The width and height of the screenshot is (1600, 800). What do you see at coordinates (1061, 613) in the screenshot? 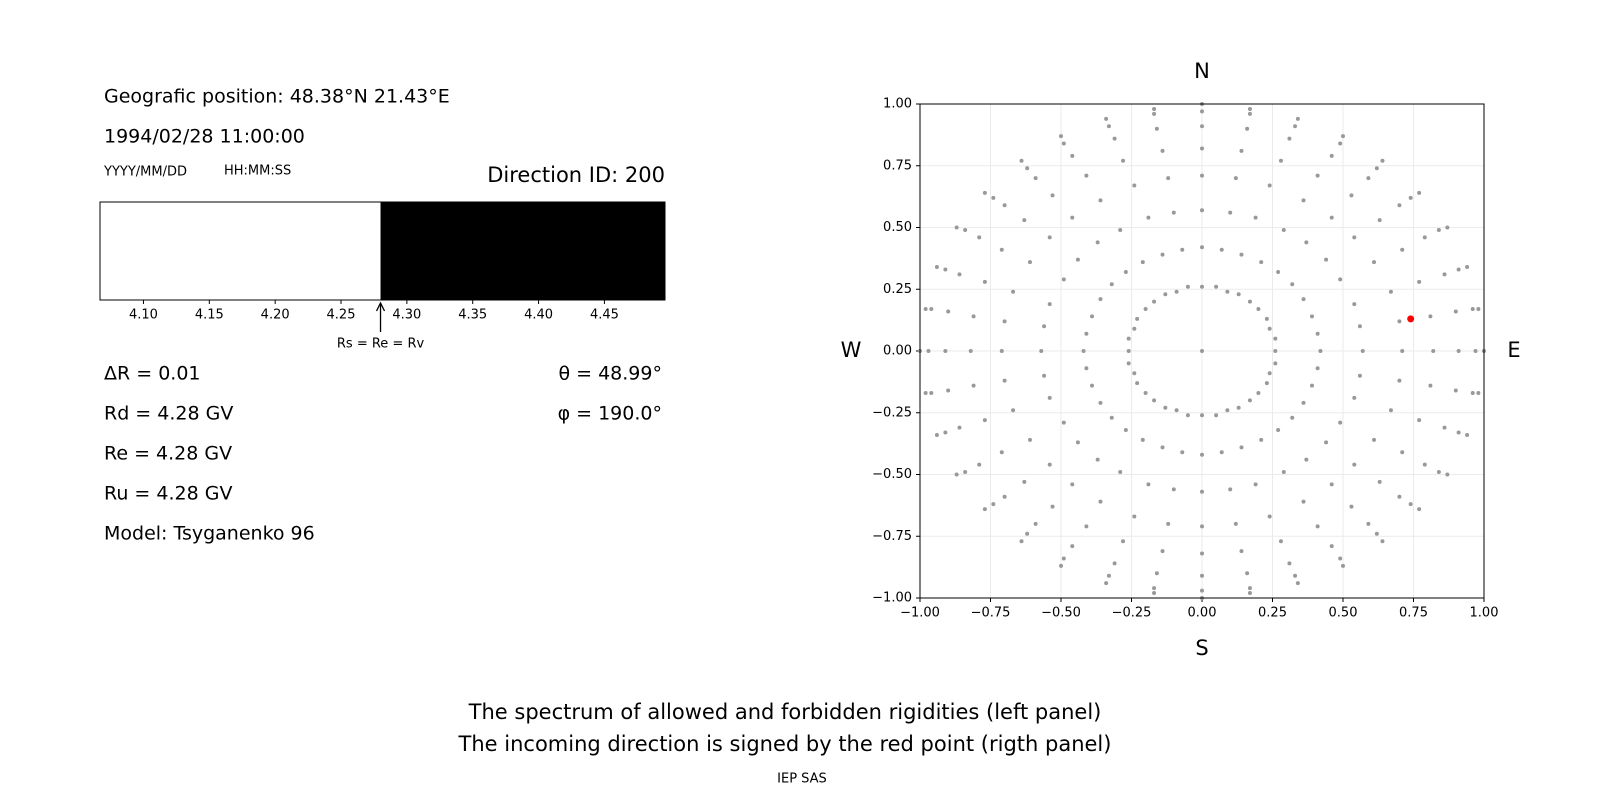
I see `x-tick-label: −0.50` at bounding box center [1061, 613].